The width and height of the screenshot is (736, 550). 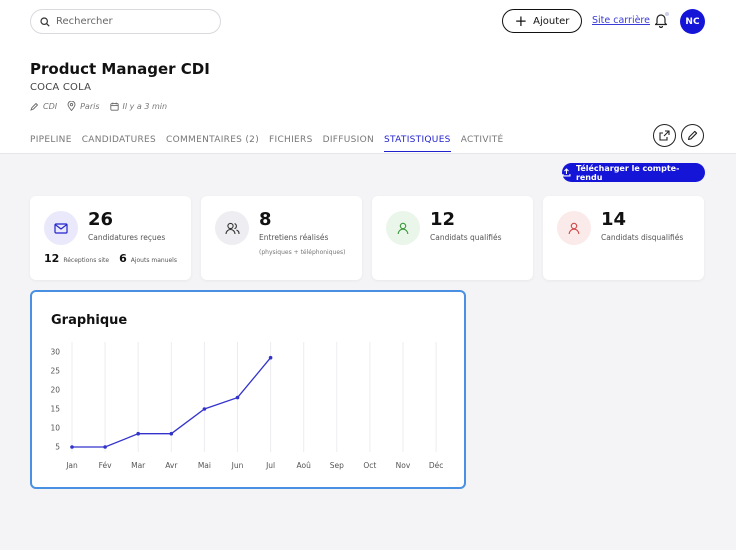 I want to click on tab-candidatures: CANDIDATURES, so click(x=119, y=140).